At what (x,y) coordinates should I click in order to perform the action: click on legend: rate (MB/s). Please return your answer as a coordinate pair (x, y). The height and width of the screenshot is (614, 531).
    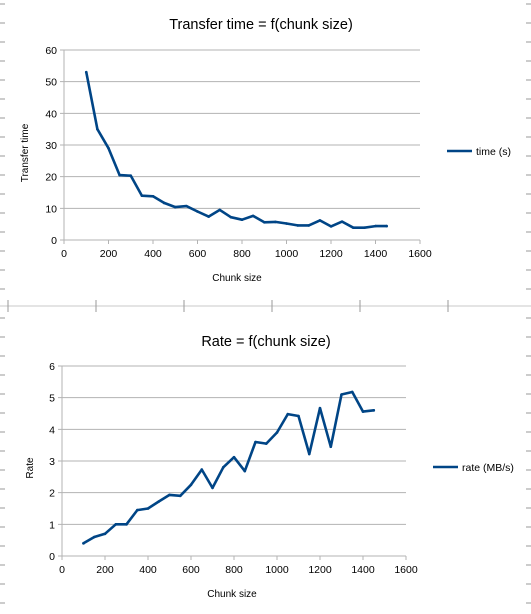
    Looking at the image, I should click on (473, 468).